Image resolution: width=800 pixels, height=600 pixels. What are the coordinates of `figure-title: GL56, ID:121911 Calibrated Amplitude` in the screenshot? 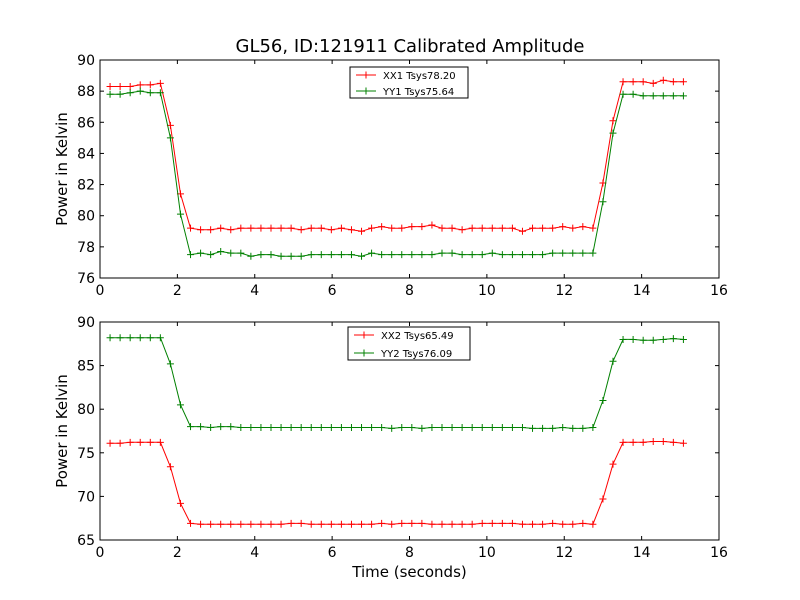 It's located at (410, 46).